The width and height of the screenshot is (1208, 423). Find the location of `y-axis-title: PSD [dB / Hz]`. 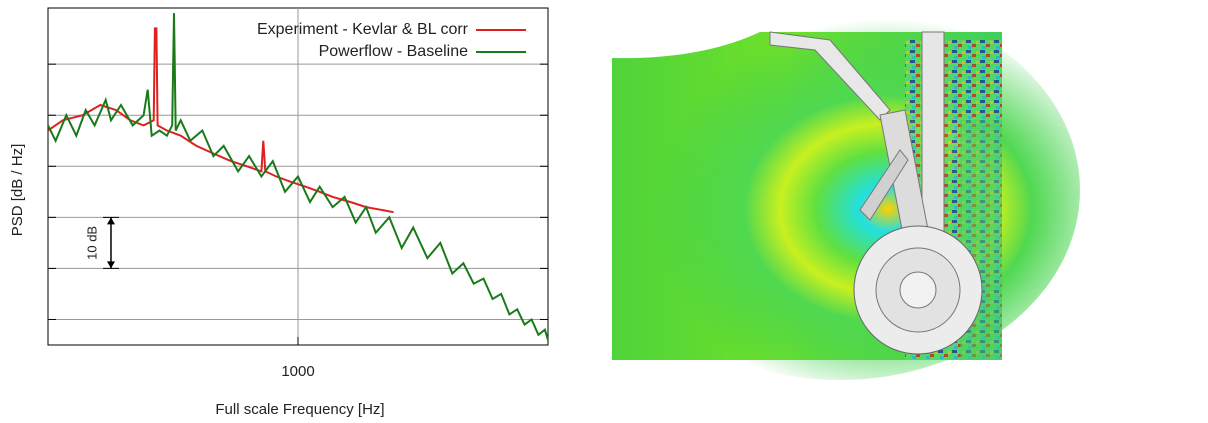

y-axis-title: PSD [dB / Hz] is located at coordinates (17, 190).